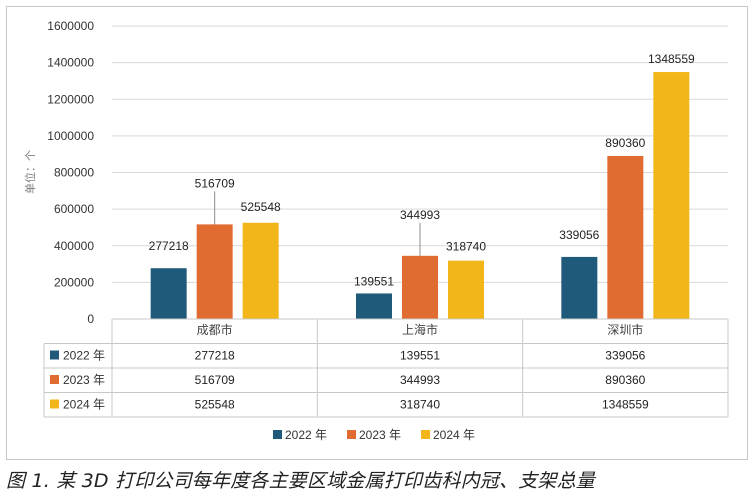 This screenshot has height=496, width=754. Describe the element at coordinates (671, 59) in the screenshot. I see `data-label: 1348559` at that location.